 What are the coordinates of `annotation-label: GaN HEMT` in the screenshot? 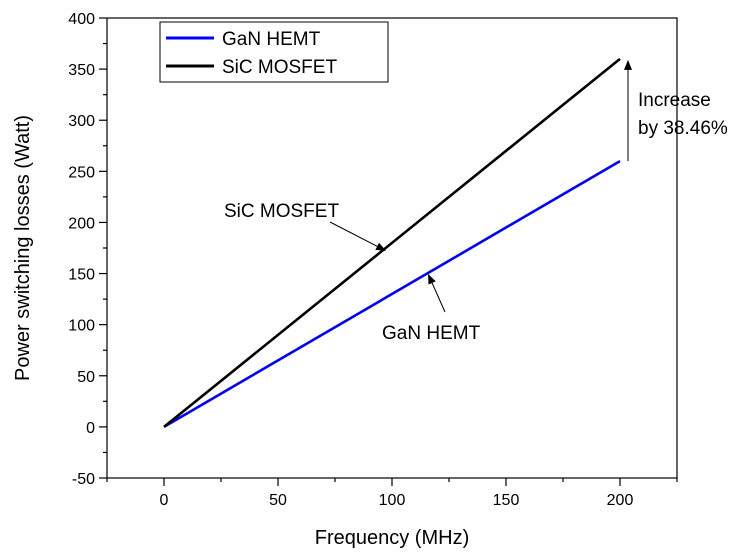 It's located at (431, 333).